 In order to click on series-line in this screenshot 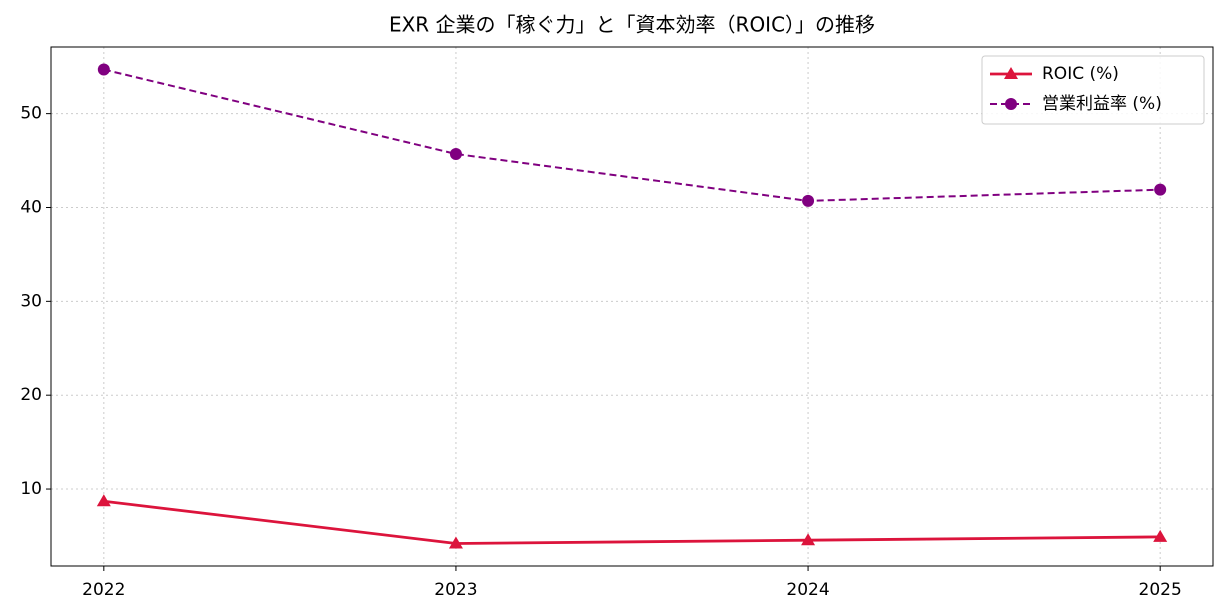, I will do `click(632, 522)`.